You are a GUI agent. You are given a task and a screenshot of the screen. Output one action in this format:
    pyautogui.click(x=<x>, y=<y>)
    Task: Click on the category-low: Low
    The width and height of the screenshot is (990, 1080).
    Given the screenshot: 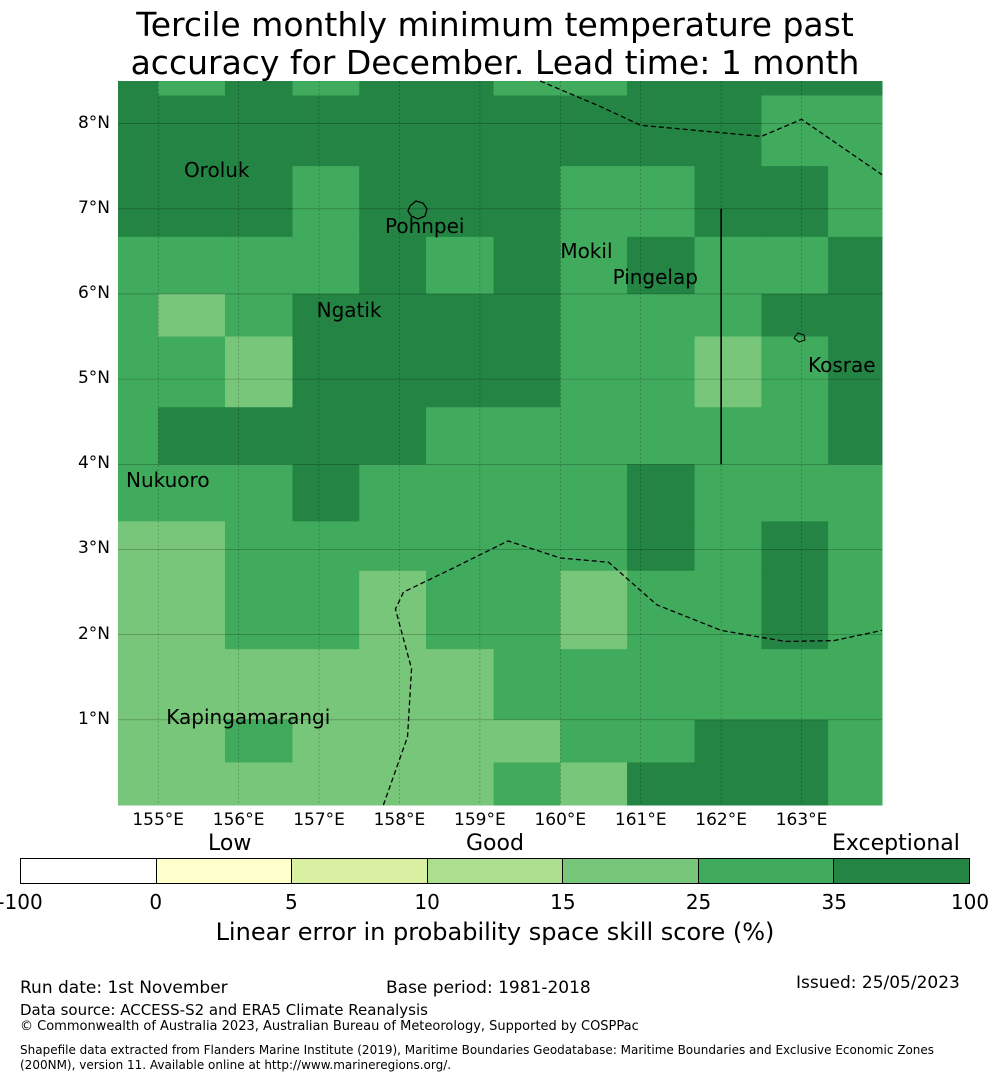 What is the action you would take?
    pyautogui.click(x=230, y=843)
    